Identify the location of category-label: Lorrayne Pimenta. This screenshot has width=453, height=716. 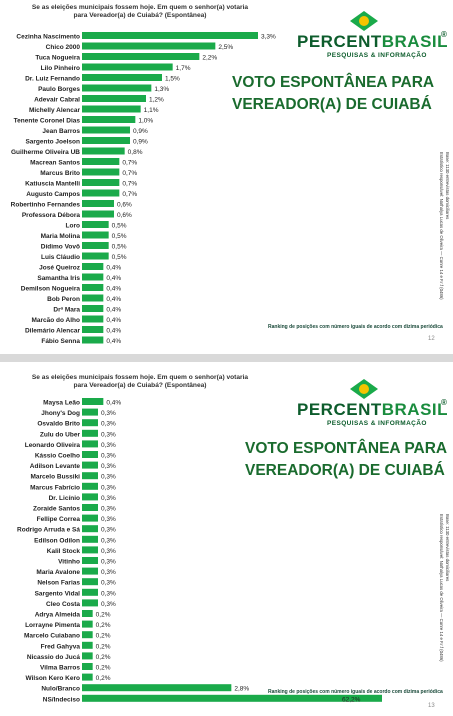
(52, 625).